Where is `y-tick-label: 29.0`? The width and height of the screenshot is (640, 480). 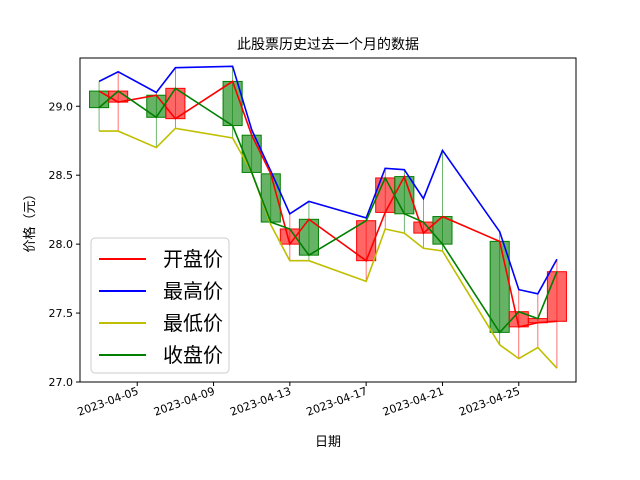
y-tick-label: 29.0 is located at coordinates (61, 106).